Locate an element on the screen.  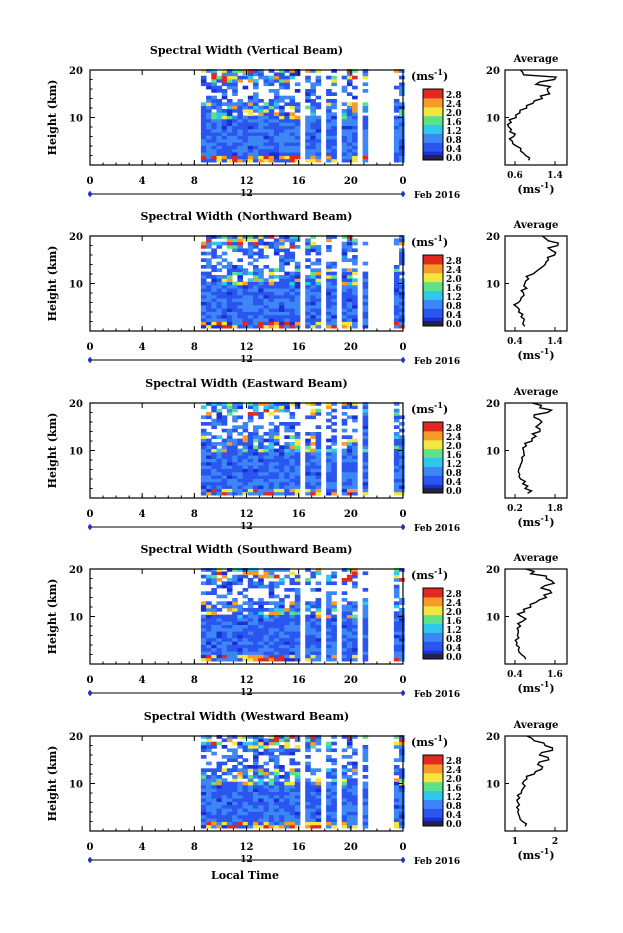
average-y-tick-label: 20 is located at coordinates (493, 737).